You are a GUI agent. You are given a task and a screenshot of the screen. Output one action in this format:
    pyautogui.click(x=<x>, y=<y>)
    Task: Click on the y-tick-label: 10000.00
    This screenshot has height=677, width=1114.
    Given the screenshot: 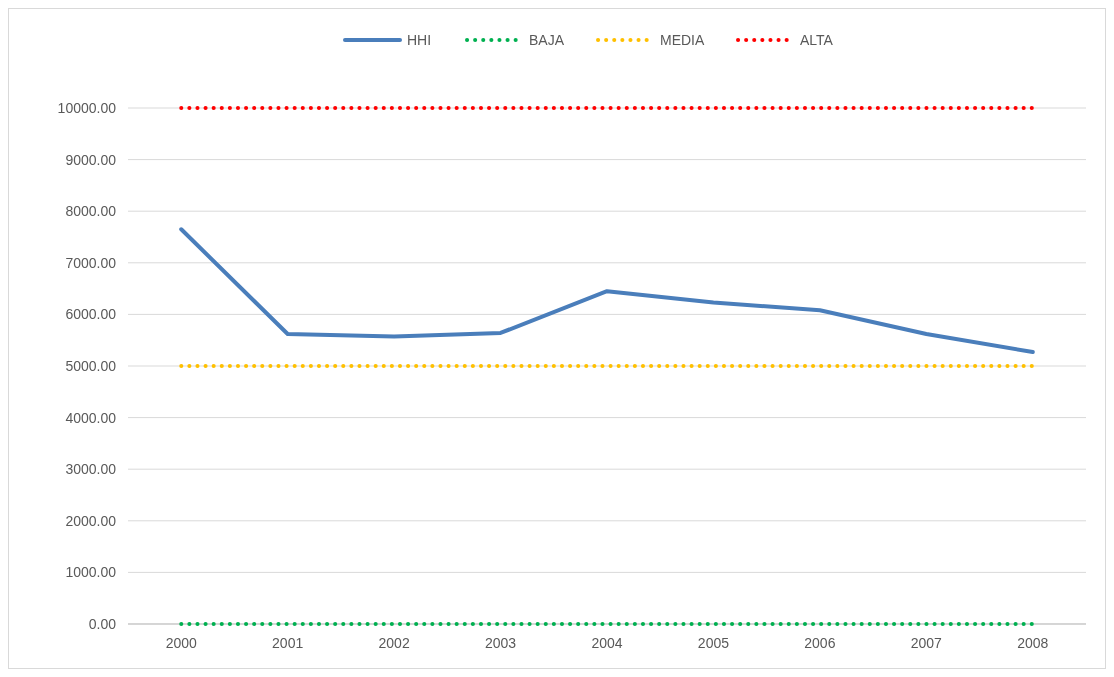 What is the action you would take?
    pyautogui.click(x=87, y=107)
    